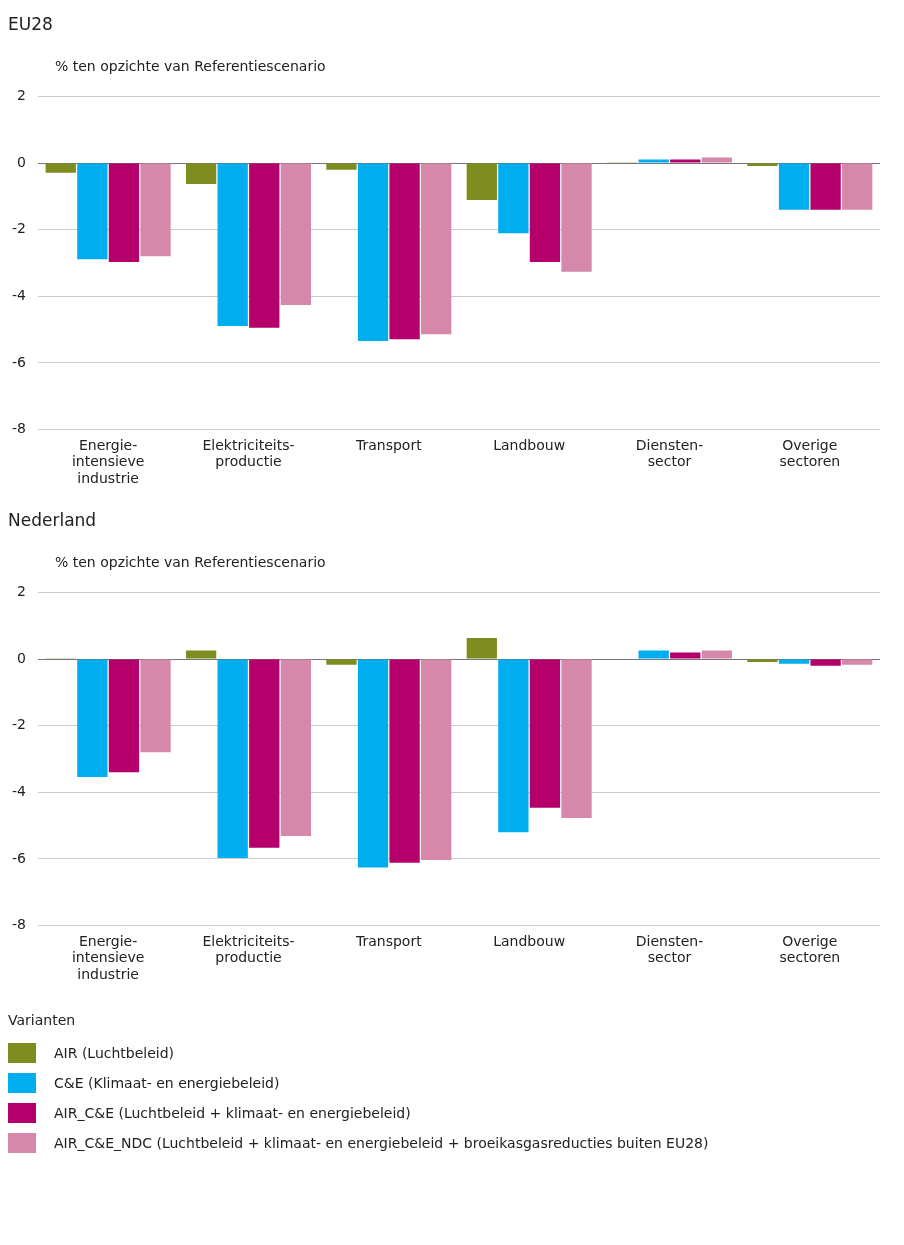 This screenshot has width=904, height=1245. Describe the element at coordinates (167, 1083) in the screenshot. I see `legend-label: C&E (Klimaat- en energiebeleid)` at that location.